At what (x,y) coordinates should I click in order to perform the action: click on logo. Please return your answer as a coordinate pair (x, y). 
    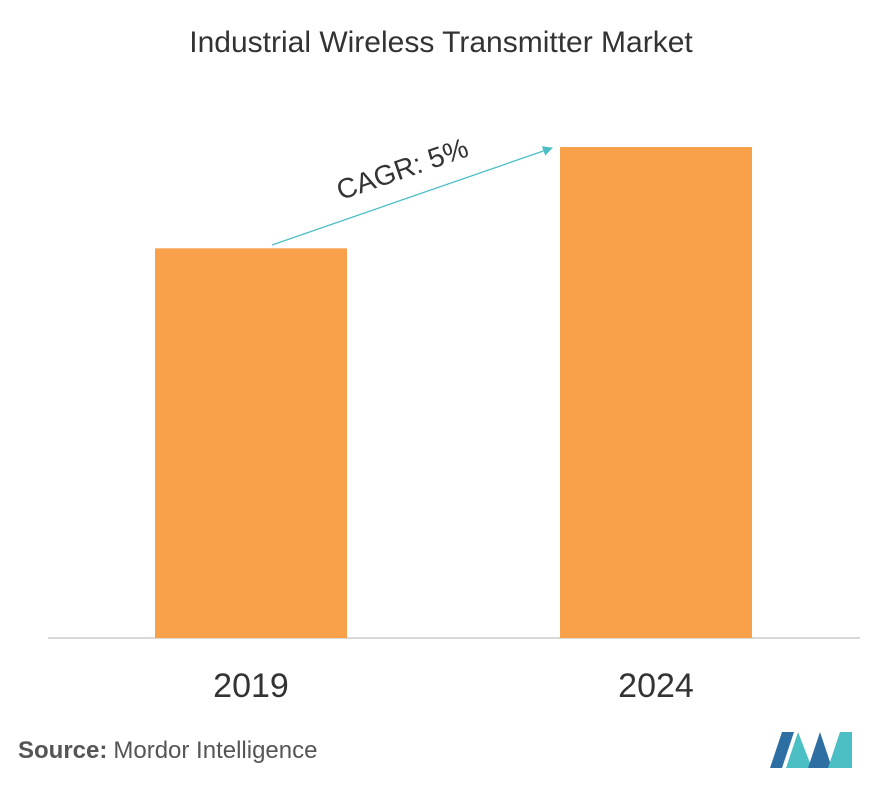
    Looking at the image, I should click on (811, 750).